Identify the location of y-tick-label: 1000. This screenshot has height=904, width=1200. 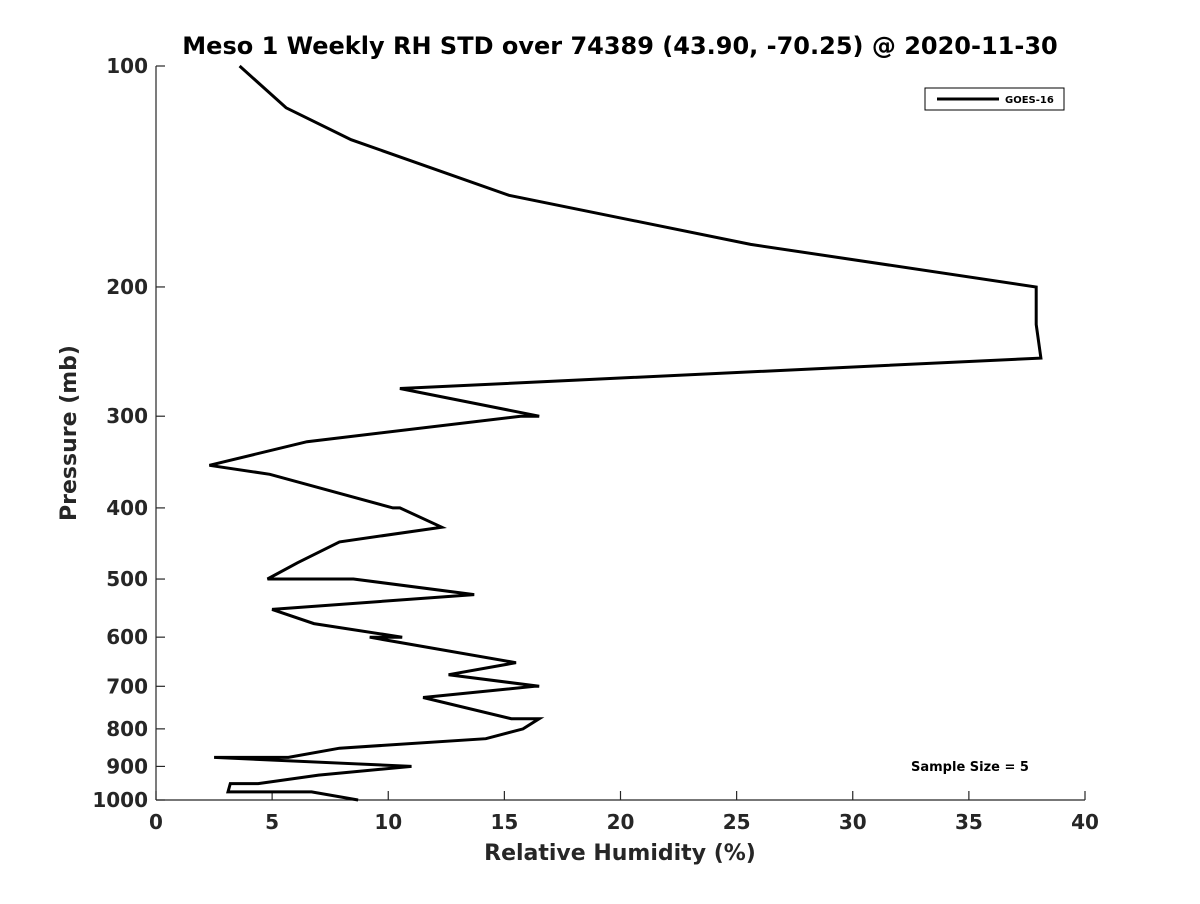
(120, 800).